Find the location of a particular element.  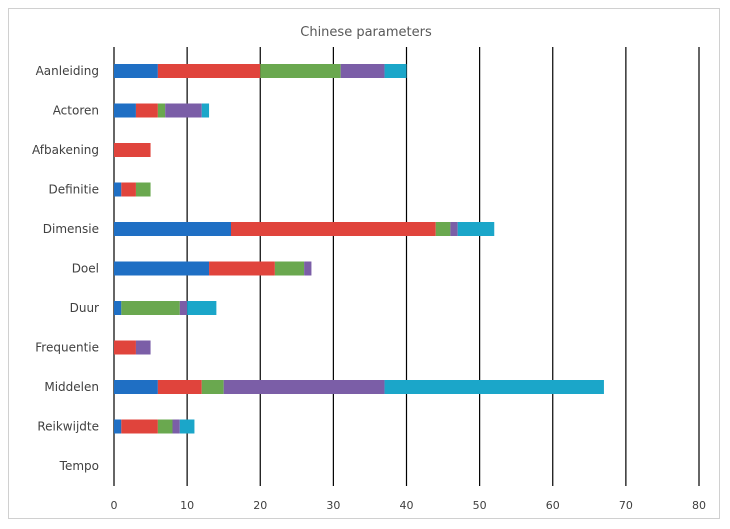

x-tick-label: 60 is located at coordinates (553, 505).